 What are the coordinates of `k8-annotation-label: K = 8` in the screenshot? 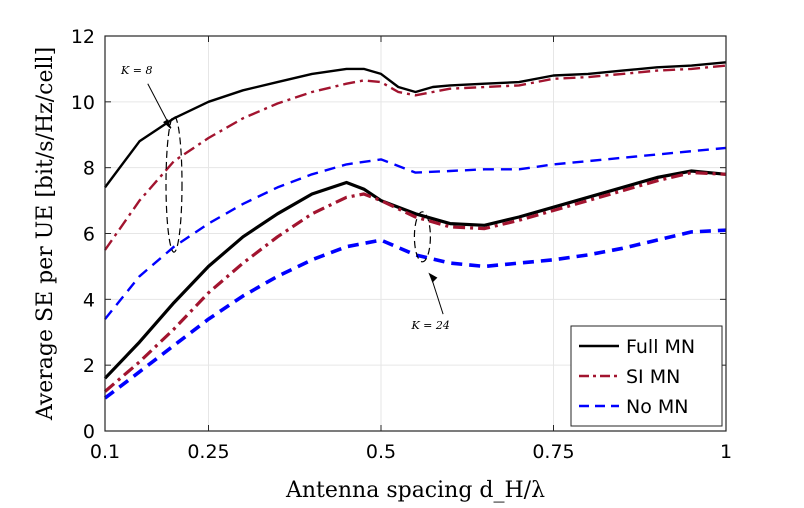 It's located at (136, 70).